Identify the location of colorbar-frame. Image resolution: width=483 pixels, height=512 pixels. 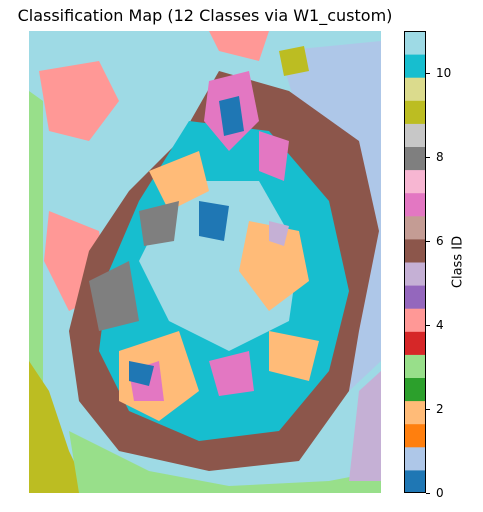
(415, 262).